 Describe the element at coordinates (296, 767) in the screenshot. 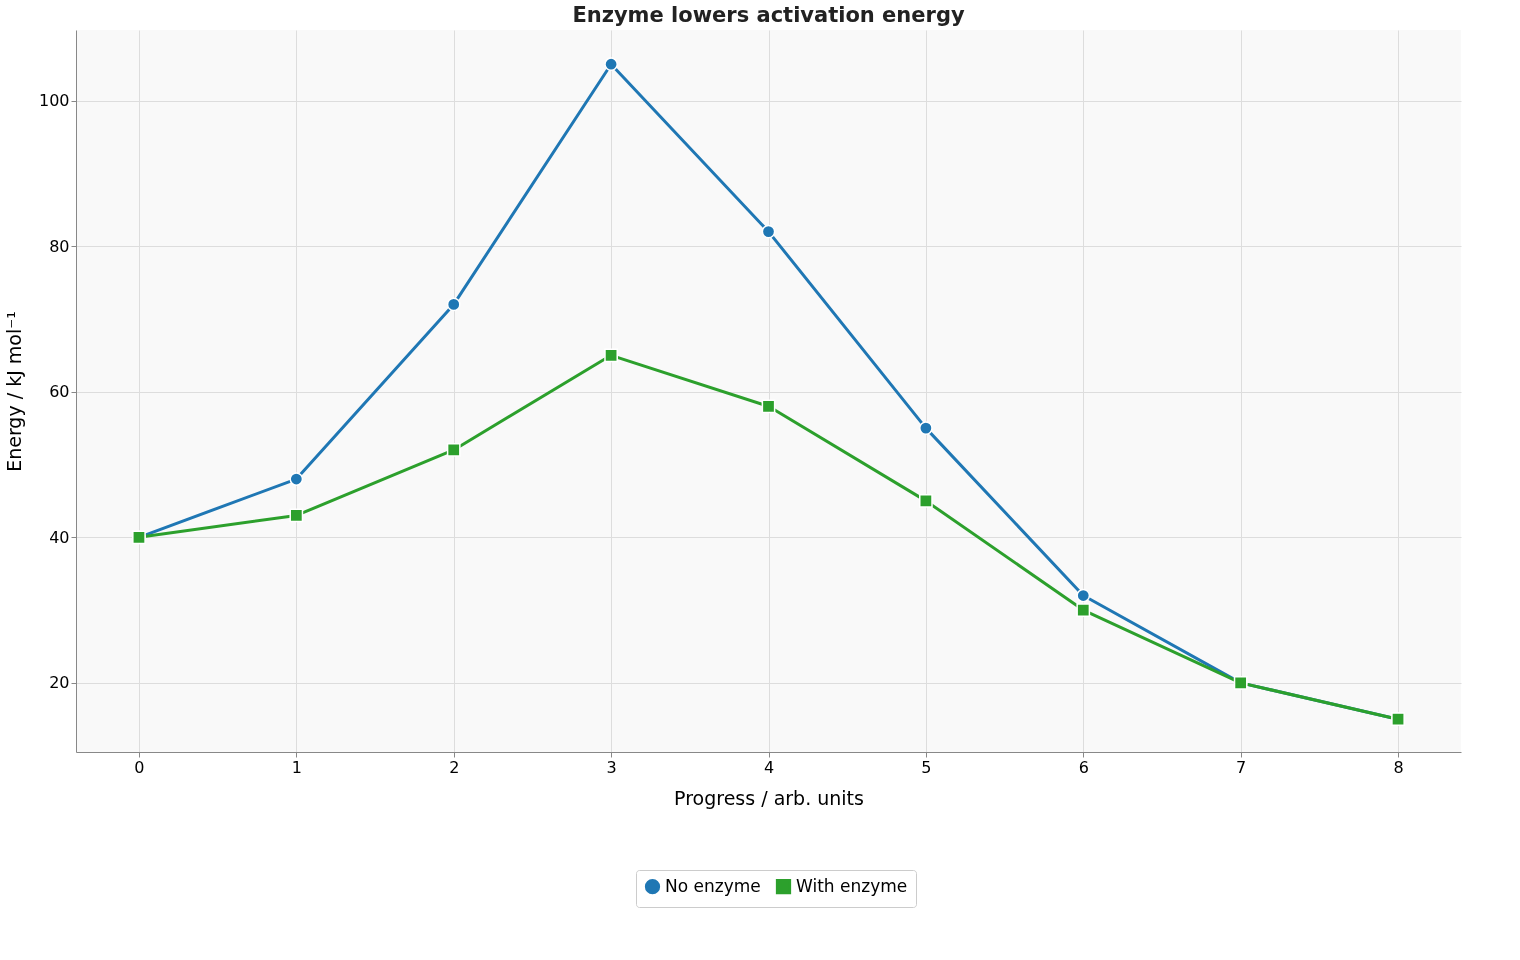

I see `x-tick-label: 1` at that location.